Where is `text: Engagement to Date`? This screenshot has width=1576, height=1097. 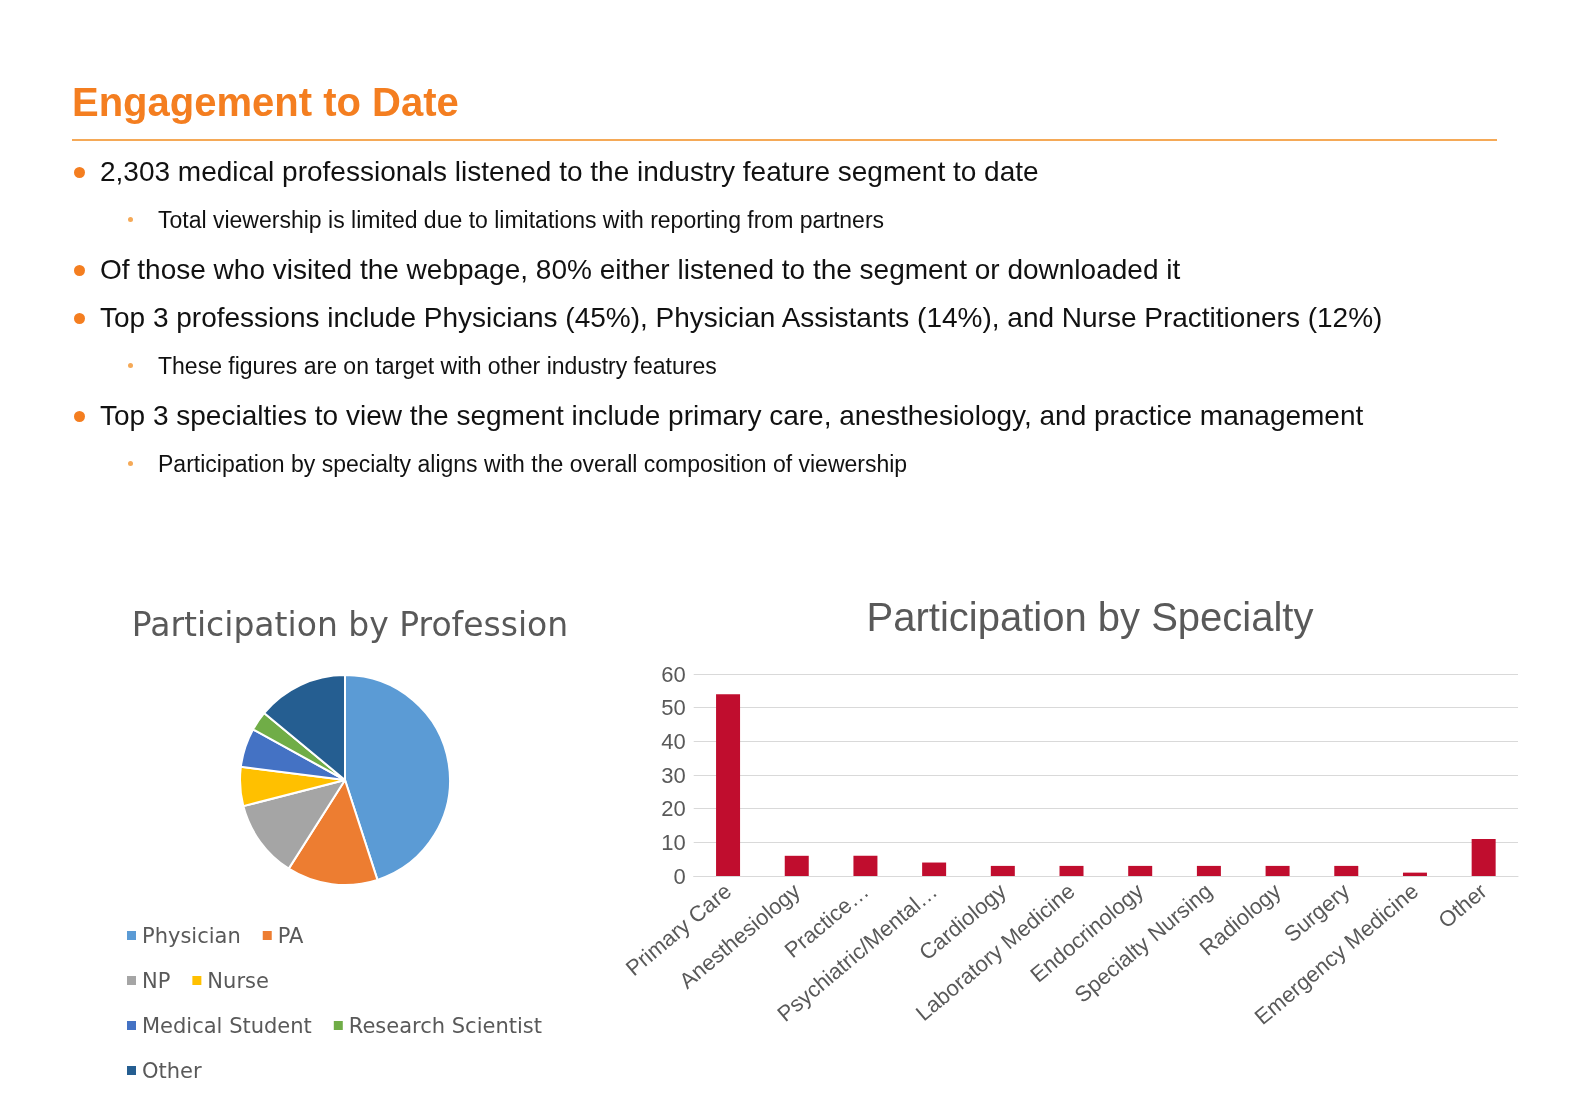
text: Engagement to Date is located at coordinates (784, 110).